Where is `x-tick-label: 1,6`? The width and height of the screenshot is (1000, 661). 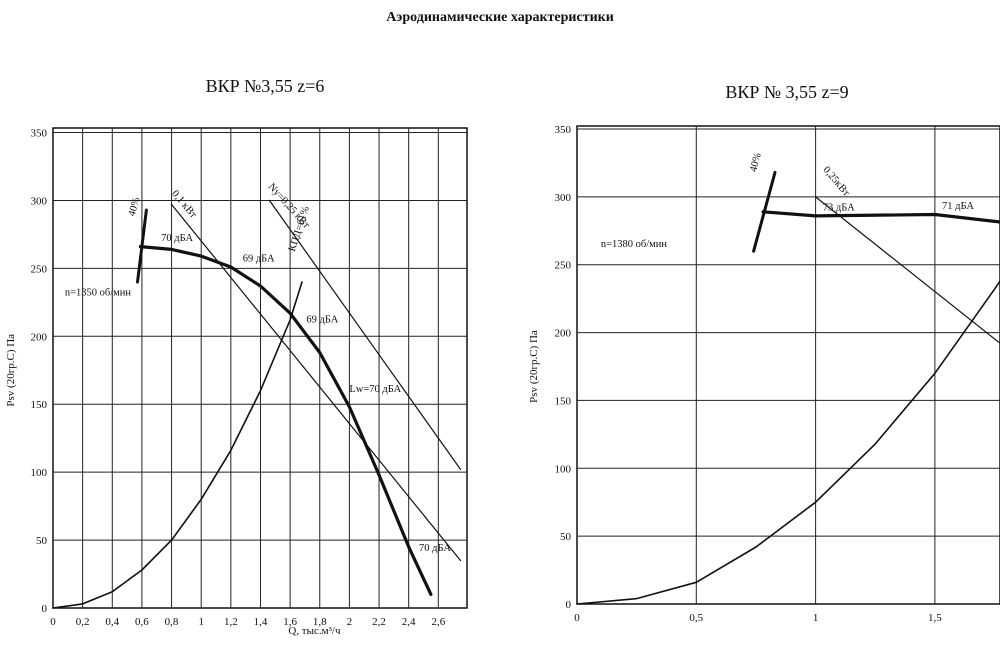 x-tick-label: 1,6 is located at coordinates (290, 622).